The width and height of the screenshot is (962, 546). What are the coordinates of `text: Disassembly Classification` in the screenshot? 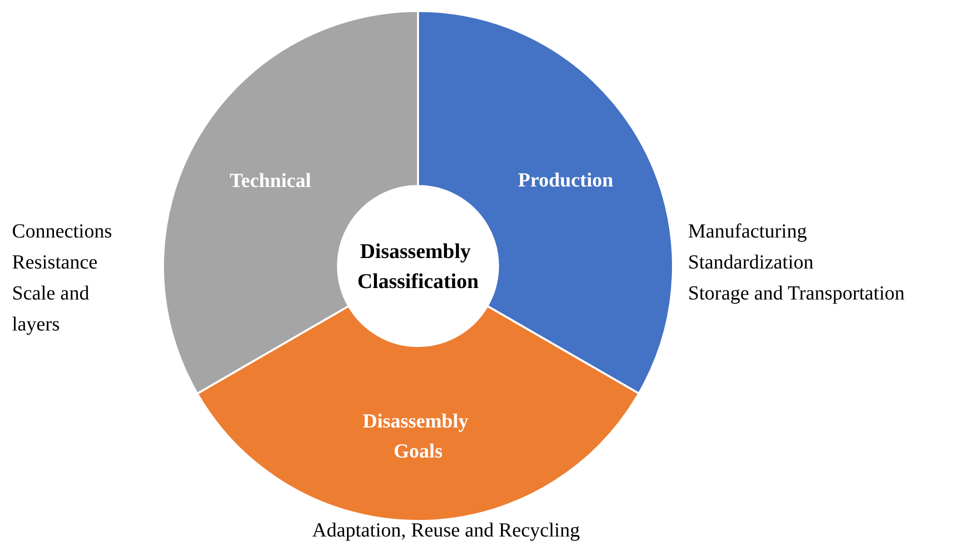 It's located at (418, 266).